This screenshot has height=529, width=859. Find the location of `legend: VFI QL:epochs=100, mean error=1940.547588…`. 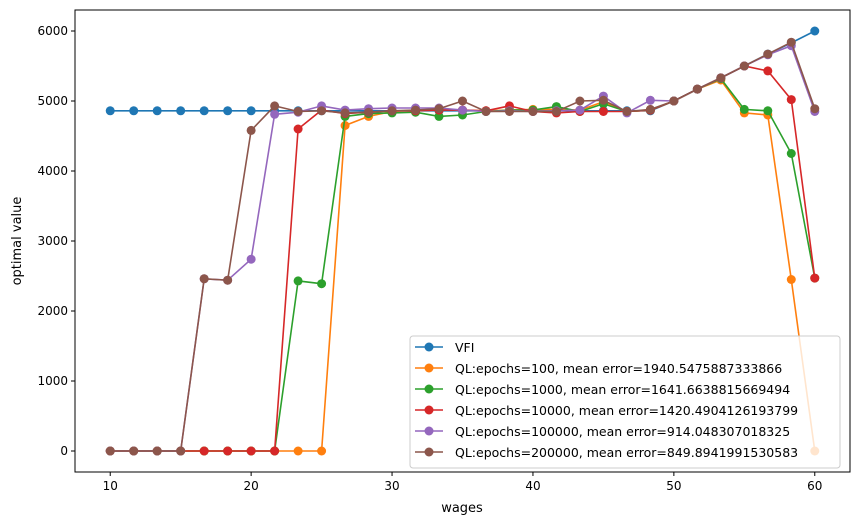

legend: VFI QL:epochs=100, mean error=1940.547588… is located at coordinates (625, 402).